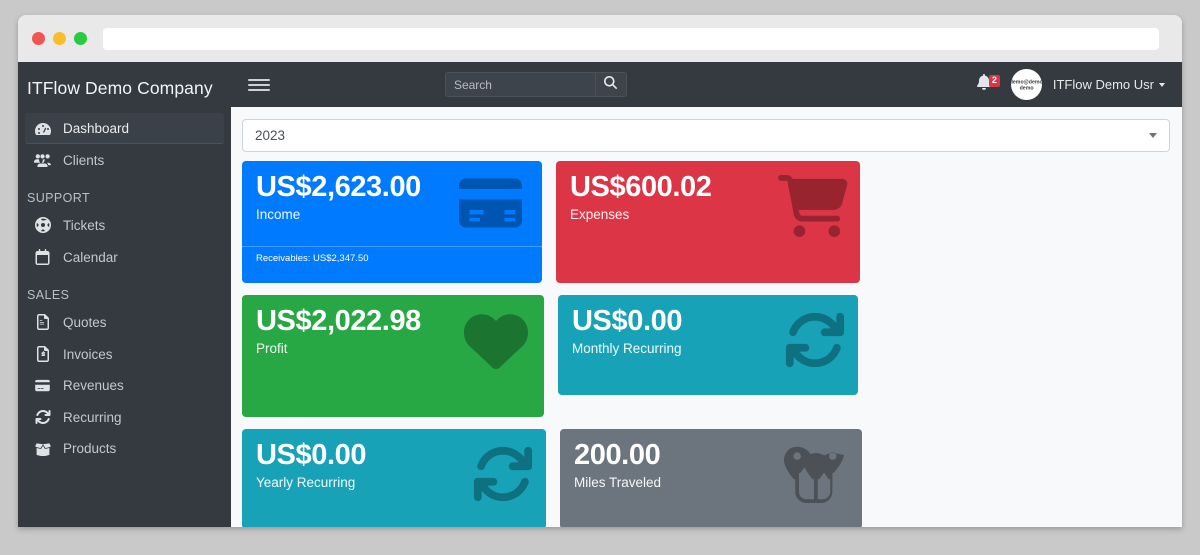 This screenshot has width=1200, height=555. What do you see at coordinates (519, 84) in the screenshot?
I see `search-input` at bounding box center [519, 84].